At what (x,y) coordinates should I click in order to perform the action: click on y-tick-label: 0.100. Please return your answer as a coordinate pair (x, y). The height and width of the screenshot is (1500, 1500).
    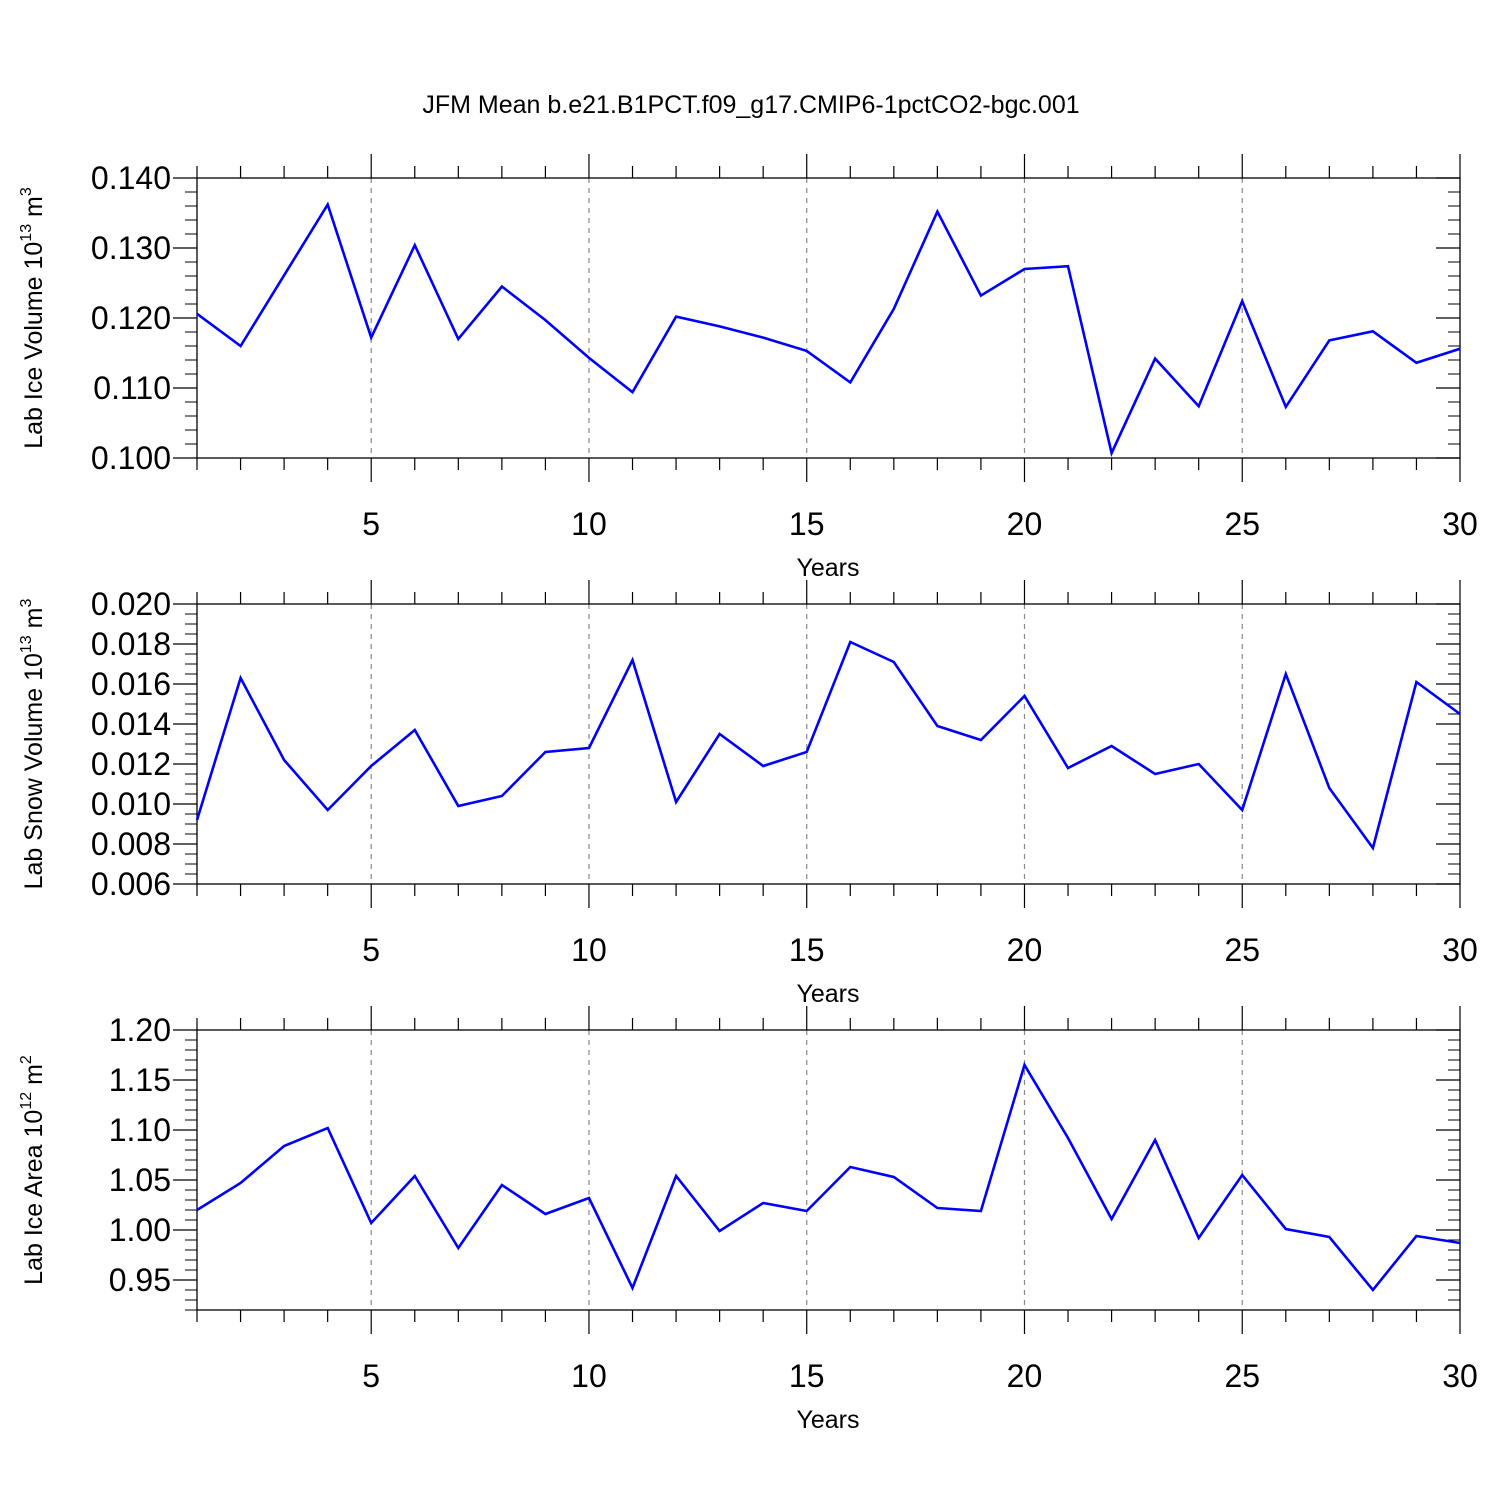
    Looking at the image, I should click on (131, 458).